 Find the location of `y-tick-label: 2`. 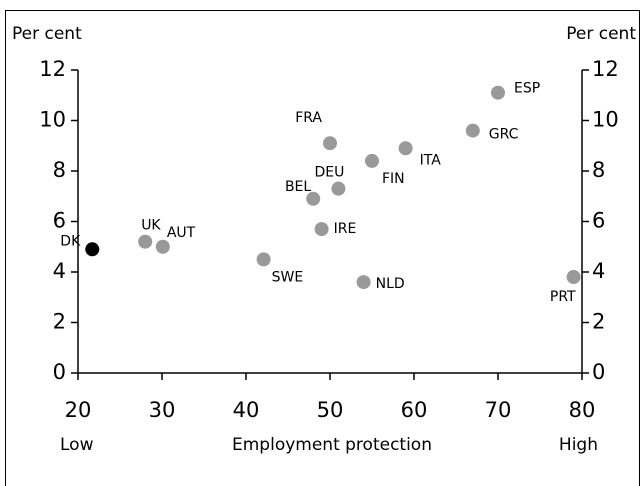

y-tick-label: 2 is located at coordinates (59, 322).